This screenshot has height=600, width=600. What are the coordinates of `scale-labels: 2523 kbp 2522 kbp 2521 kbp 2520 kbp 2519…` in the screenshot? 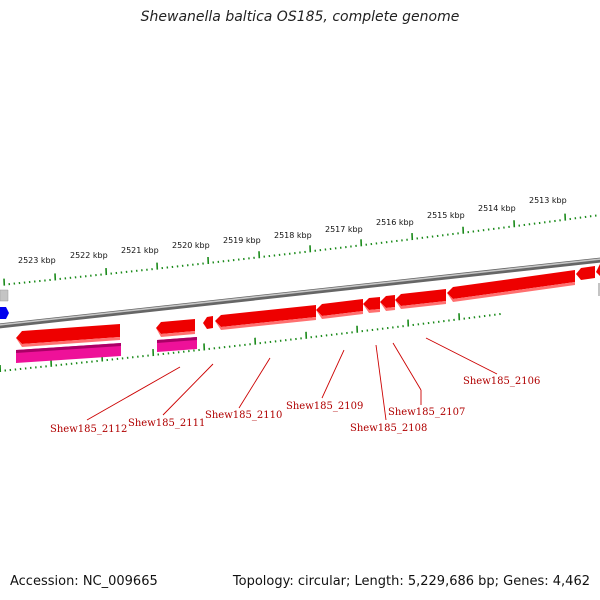 It's located at (292, 230).